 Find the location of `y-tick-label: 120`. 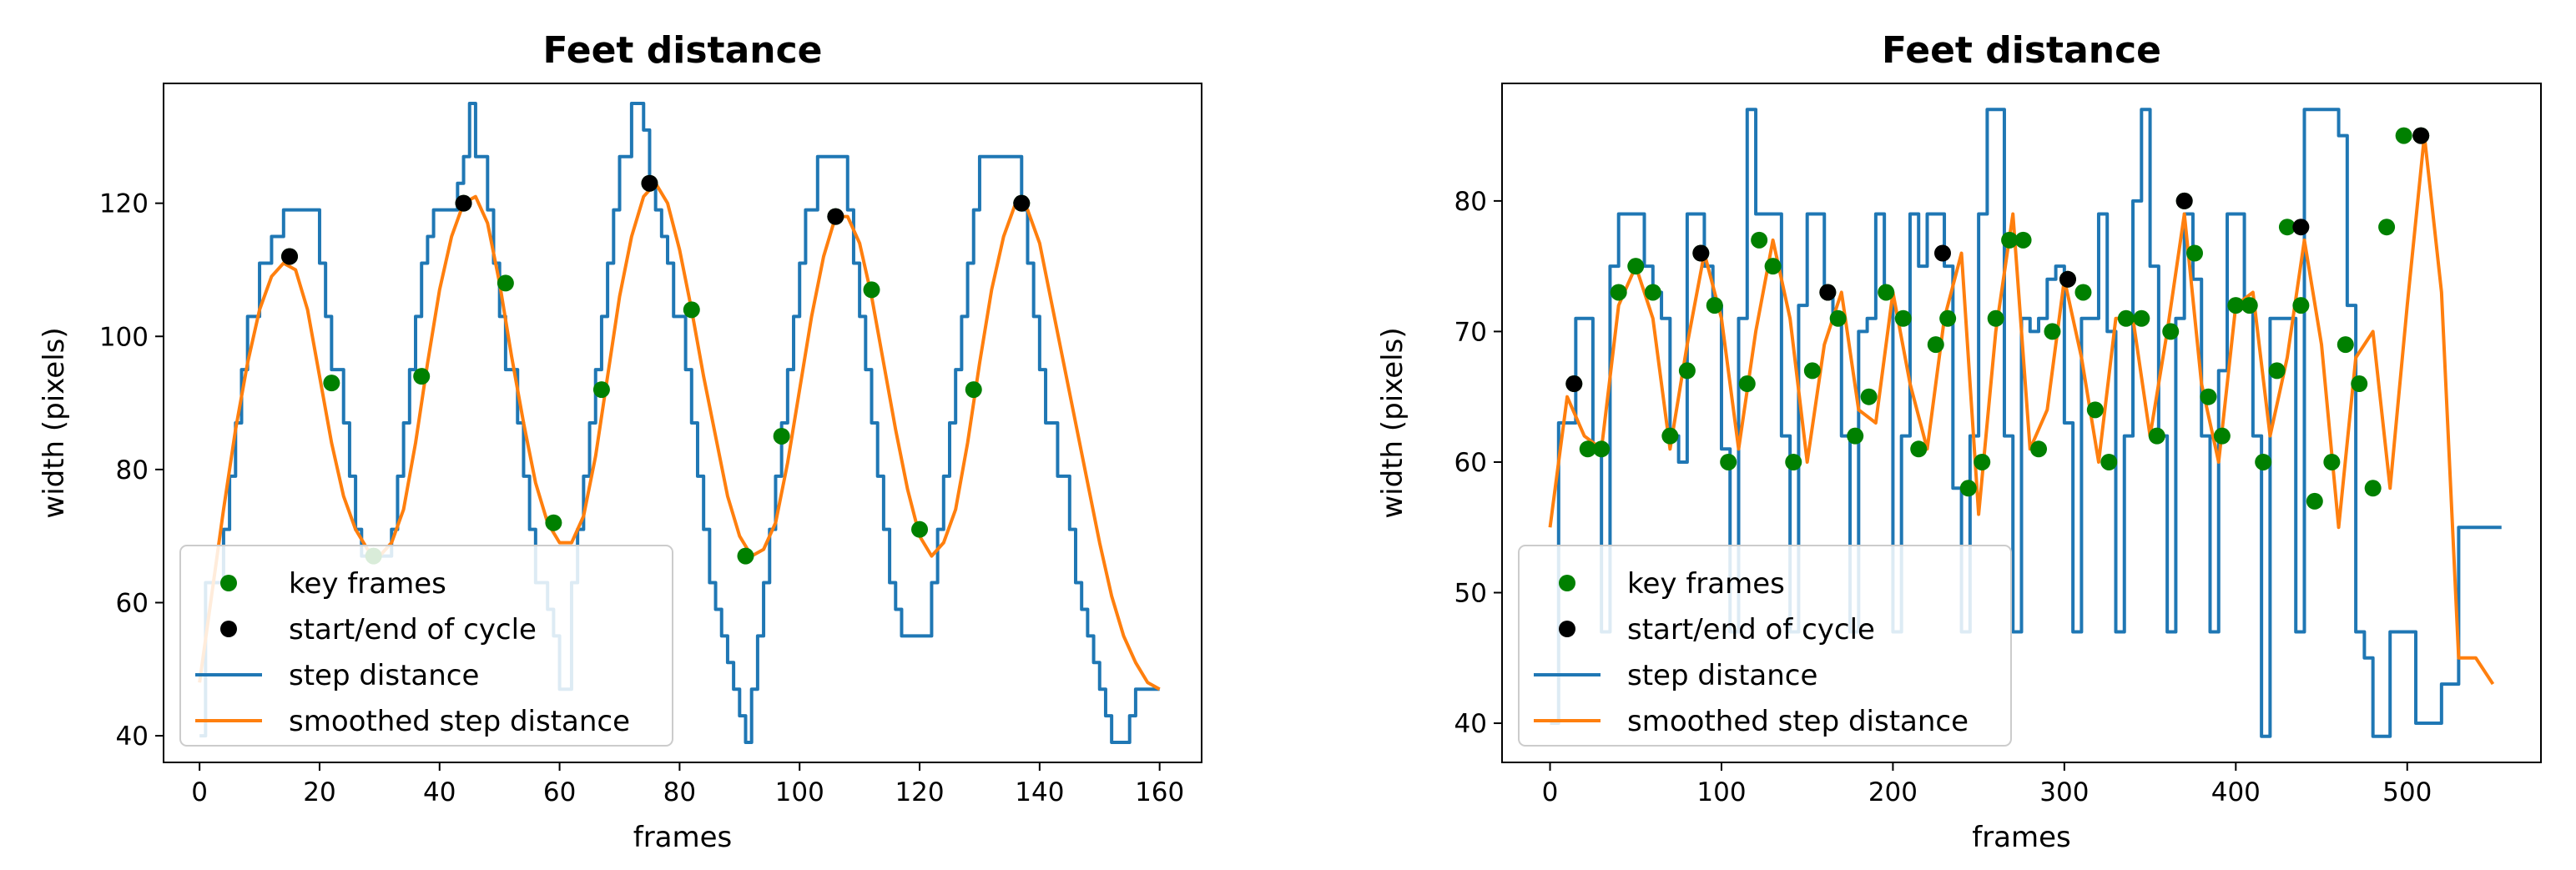

y-tick-label: 120 is located at coordinates (124, 204).